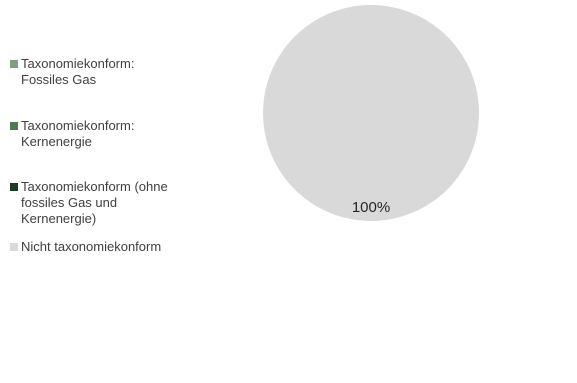 The height and width of the screenshot is (383, 577). Describe the element at coordinates (14, 64) in the screenshot. I see `legend-swatch-fossiles-gas` at that location.